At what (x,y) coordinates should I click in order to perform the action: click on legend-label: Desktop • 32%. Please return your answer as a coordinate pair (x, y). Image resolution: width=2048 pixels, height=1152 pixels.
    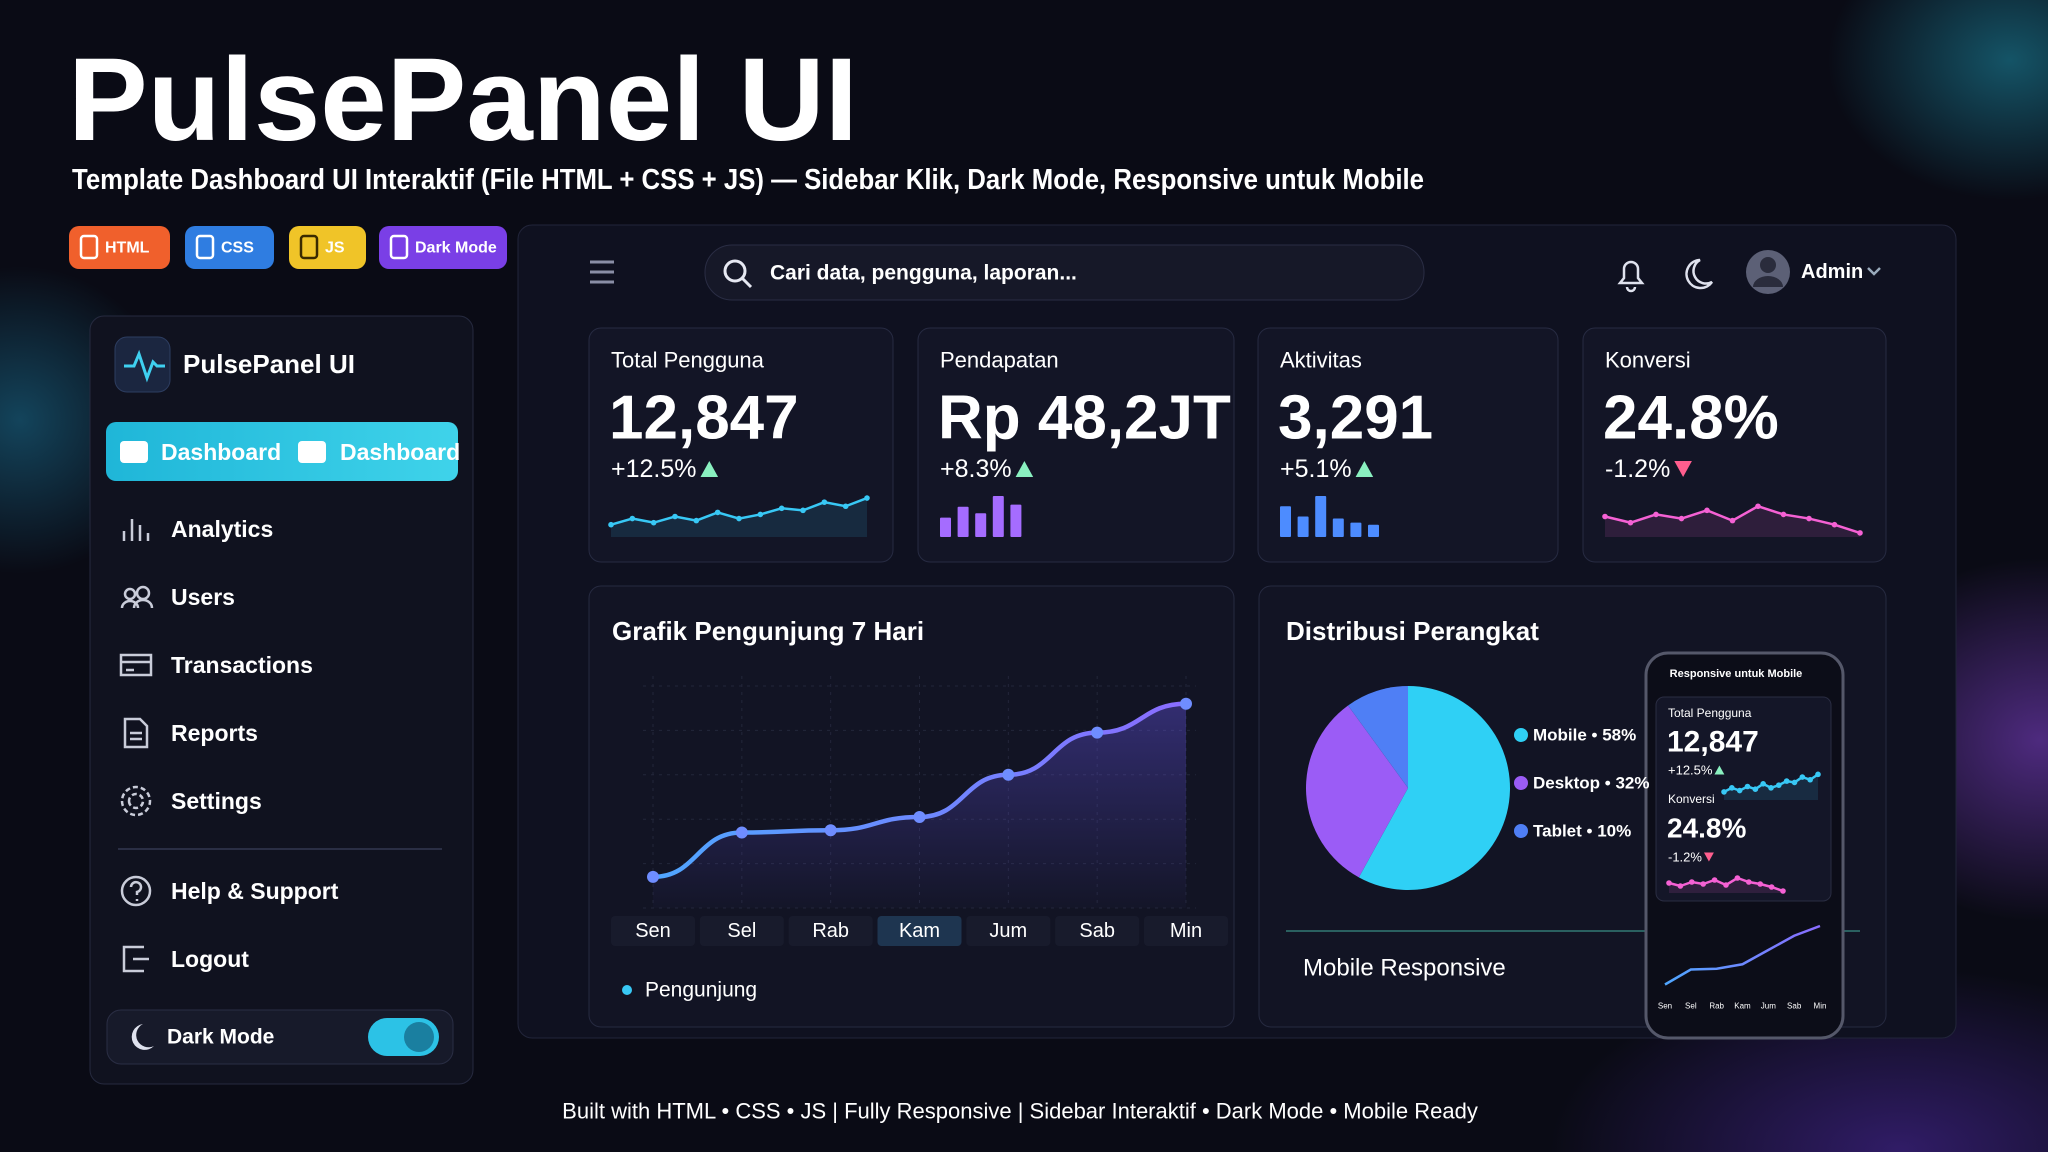
    Looking at the image, I should click on (1591, 783).